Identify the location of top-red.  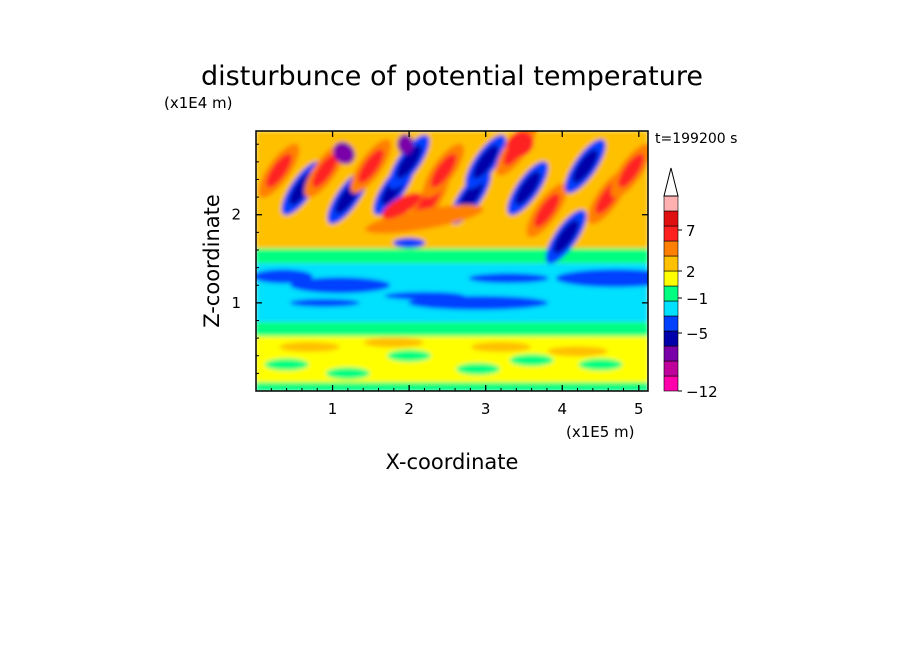
(520, 144).